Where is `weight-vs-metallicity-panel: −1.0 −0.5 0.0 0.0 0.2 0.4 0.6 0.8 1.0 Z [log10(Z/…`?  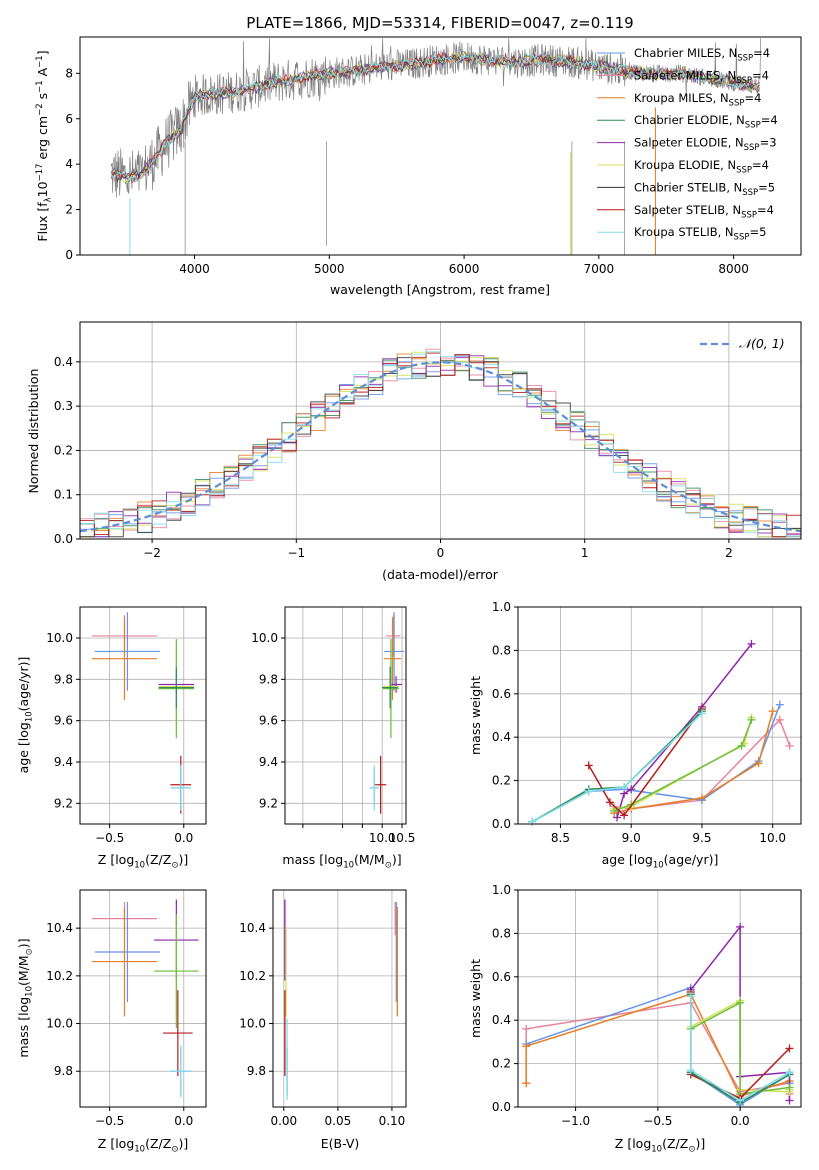 weight-vs-metallicity-panel: −1.0 −0.5 0.0 0.0 0.2 0.4 0.6 0.8 1.0 Z [log10(Z/… is located at coordinates (635, 1019).